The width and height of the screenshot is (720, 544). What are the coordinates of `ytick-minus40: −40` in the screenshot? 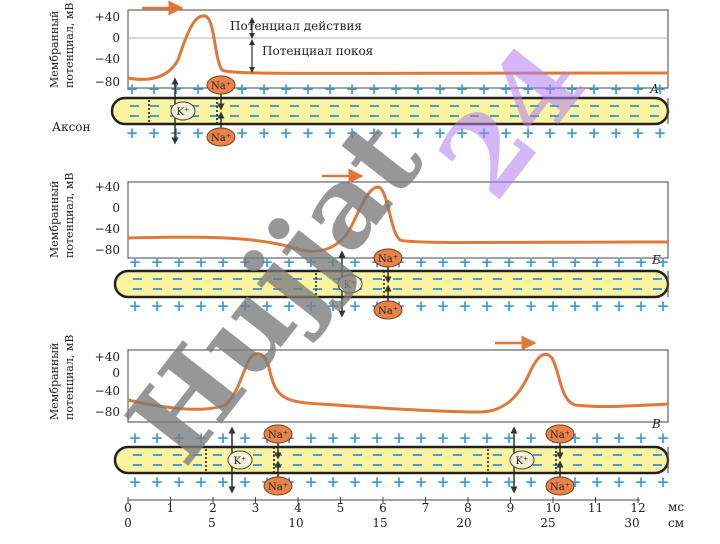 It's located at (107, 59).